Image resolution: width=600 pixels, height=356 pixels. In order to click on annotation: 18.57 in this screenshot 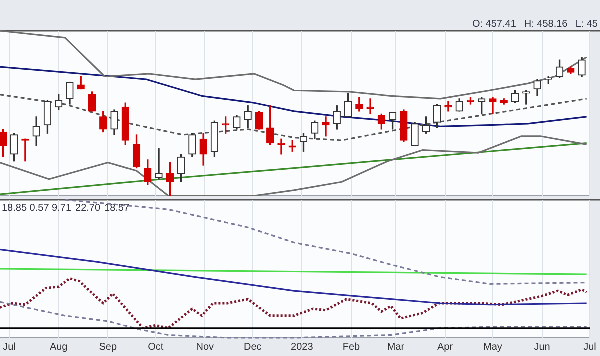, I will do `click(117, 208)`.